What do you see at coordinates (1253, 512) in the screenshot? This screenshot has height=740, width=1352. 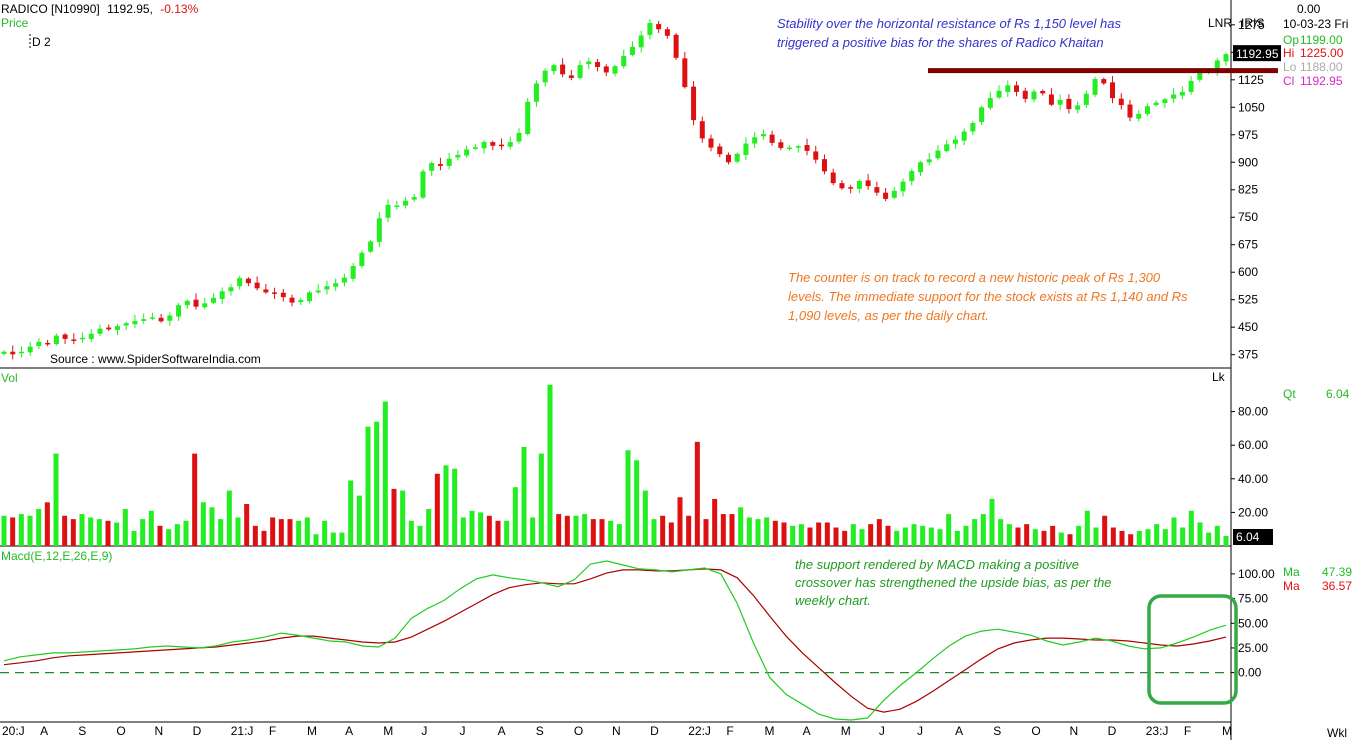 I see `volume-tick-label: 20.00` at bounding box center [1253, 512].